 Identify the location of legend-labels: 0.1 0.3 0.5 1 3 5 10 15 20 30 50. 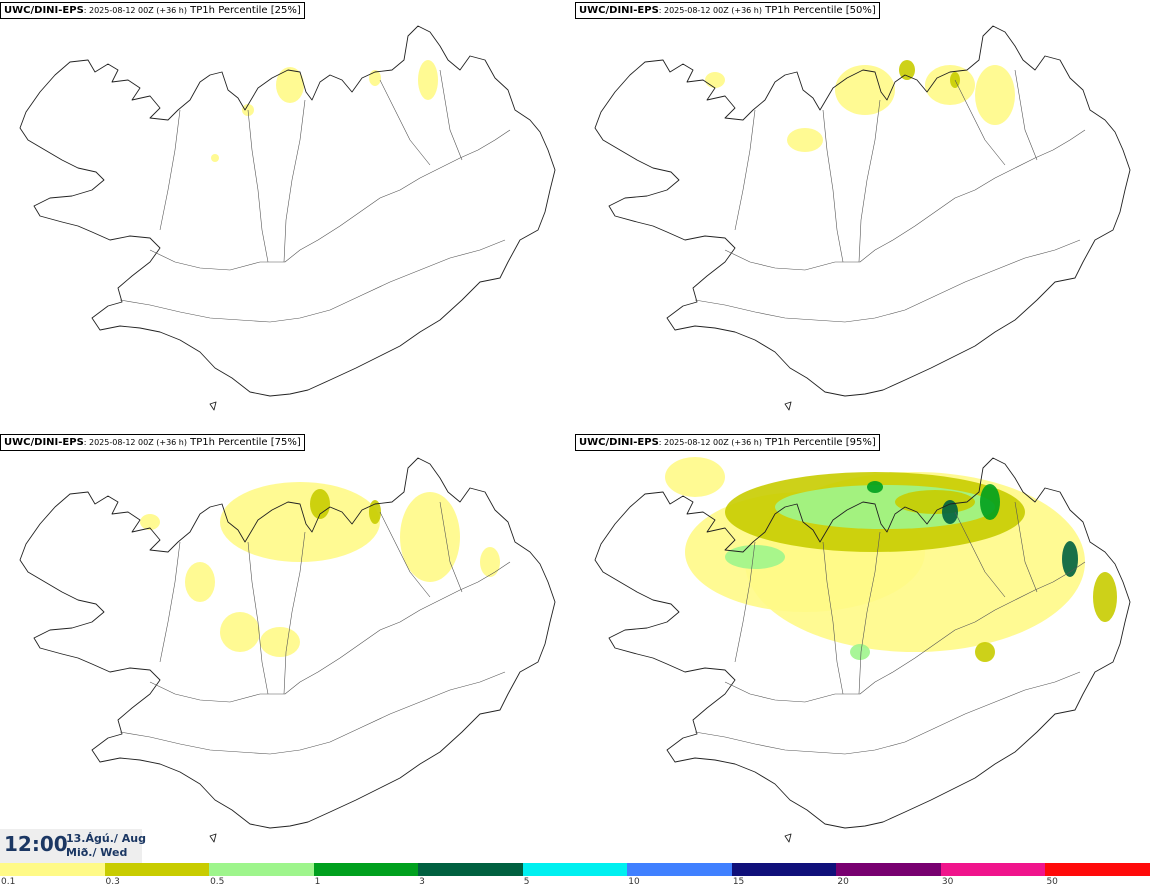
(575, 884).